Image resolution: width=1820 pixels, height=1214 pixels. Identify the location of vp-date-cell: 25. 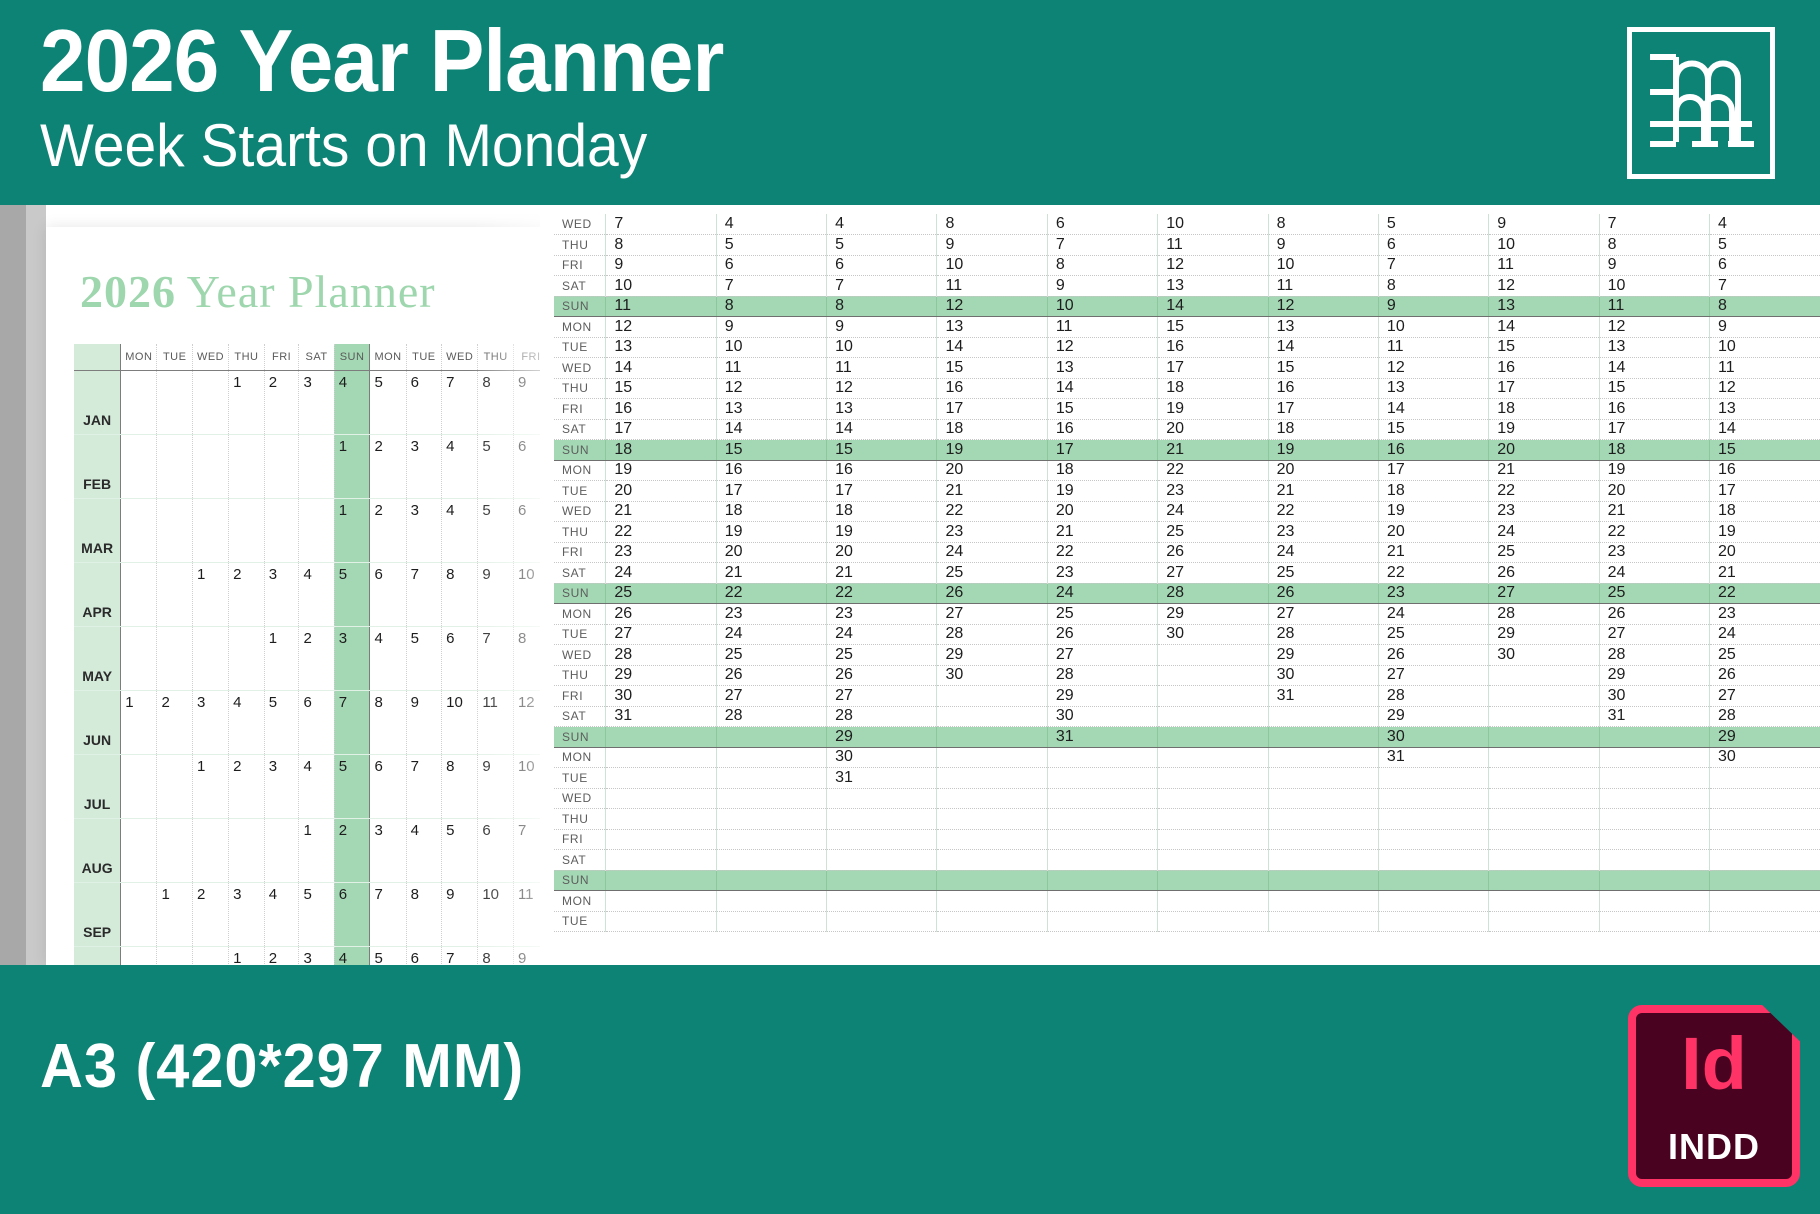
(992, 573).